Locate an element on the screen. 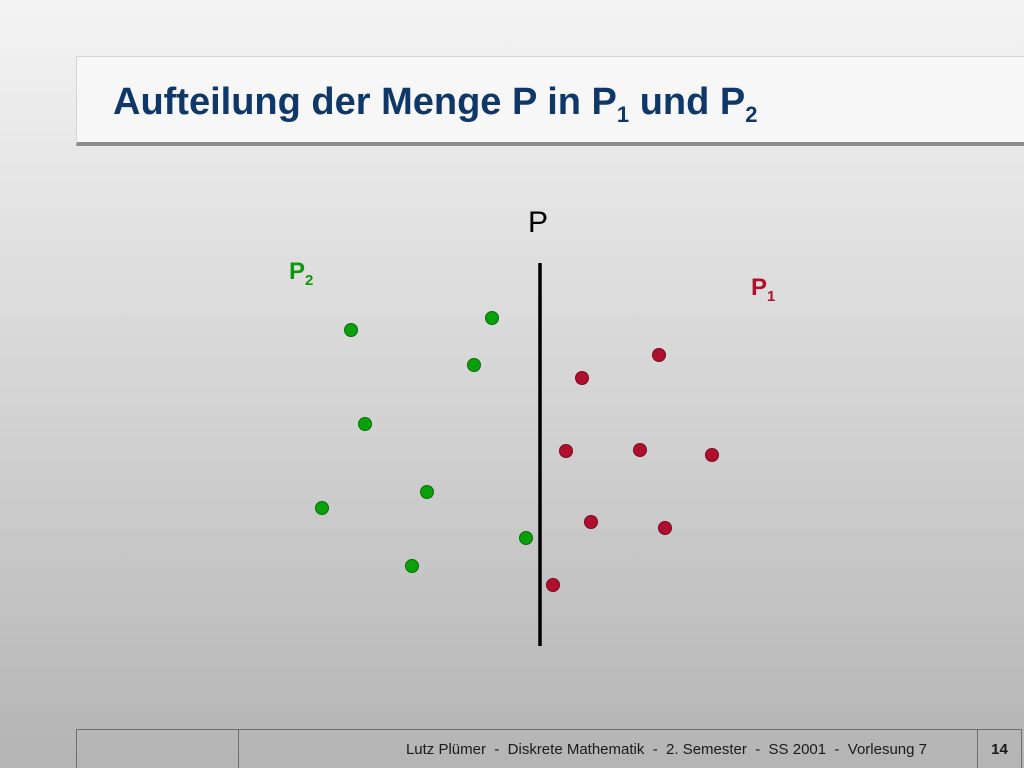 The width and height of the screenshot is (1024, 768). footer-blank-cell is located at coordinates (158, 749).